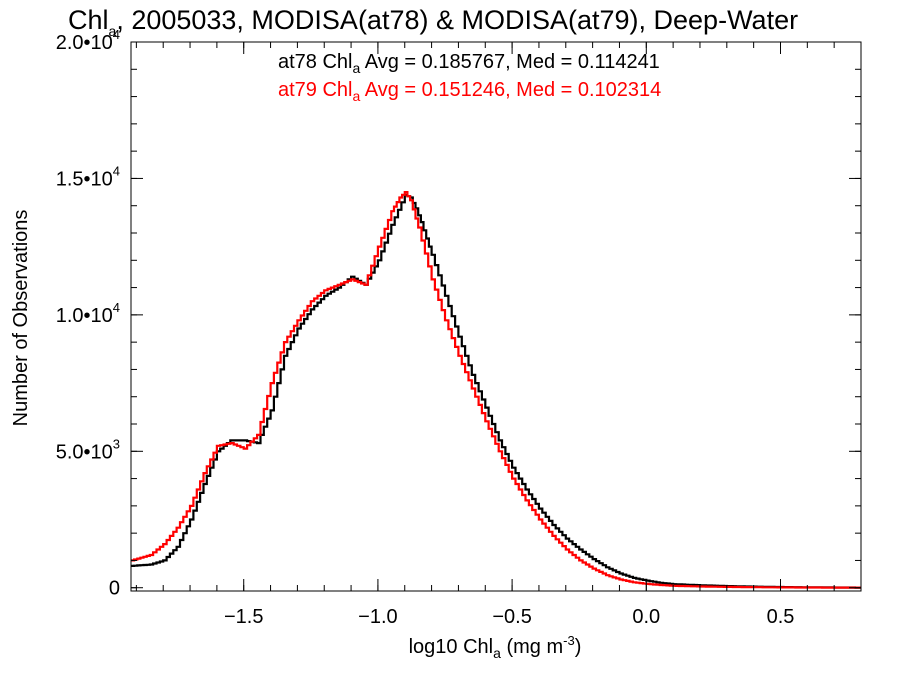  Describe the element at coordinates (114, 589) in the screenshot. I see `y-tick-label: 0` at that location.